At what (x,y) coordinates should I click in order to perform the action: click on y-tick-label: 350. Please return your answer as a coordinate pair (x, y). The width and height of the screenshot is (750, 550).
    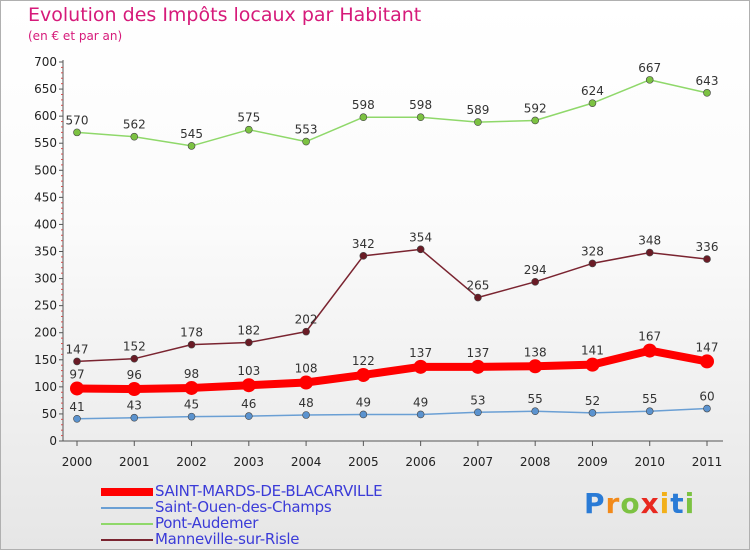
    Looking at the image, I should click on (45, 252).